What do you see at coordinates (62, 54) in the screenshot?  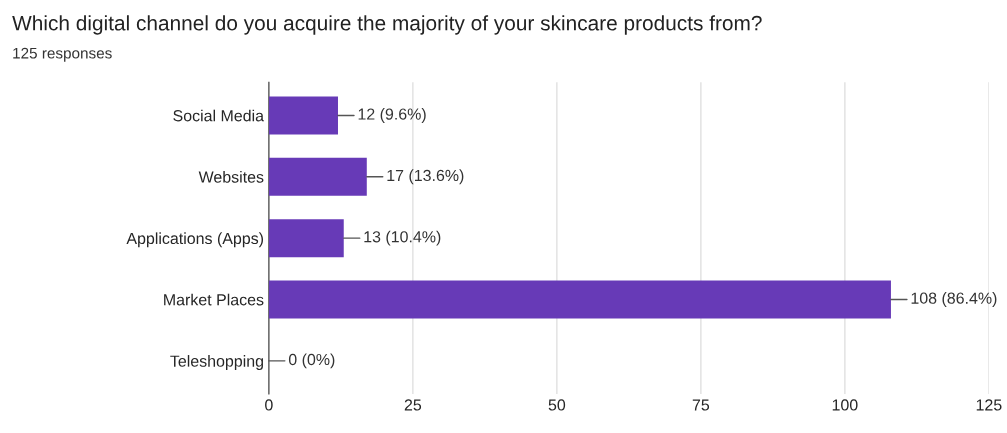 I see `text: 125 responses` at bounding box center [62, 54].